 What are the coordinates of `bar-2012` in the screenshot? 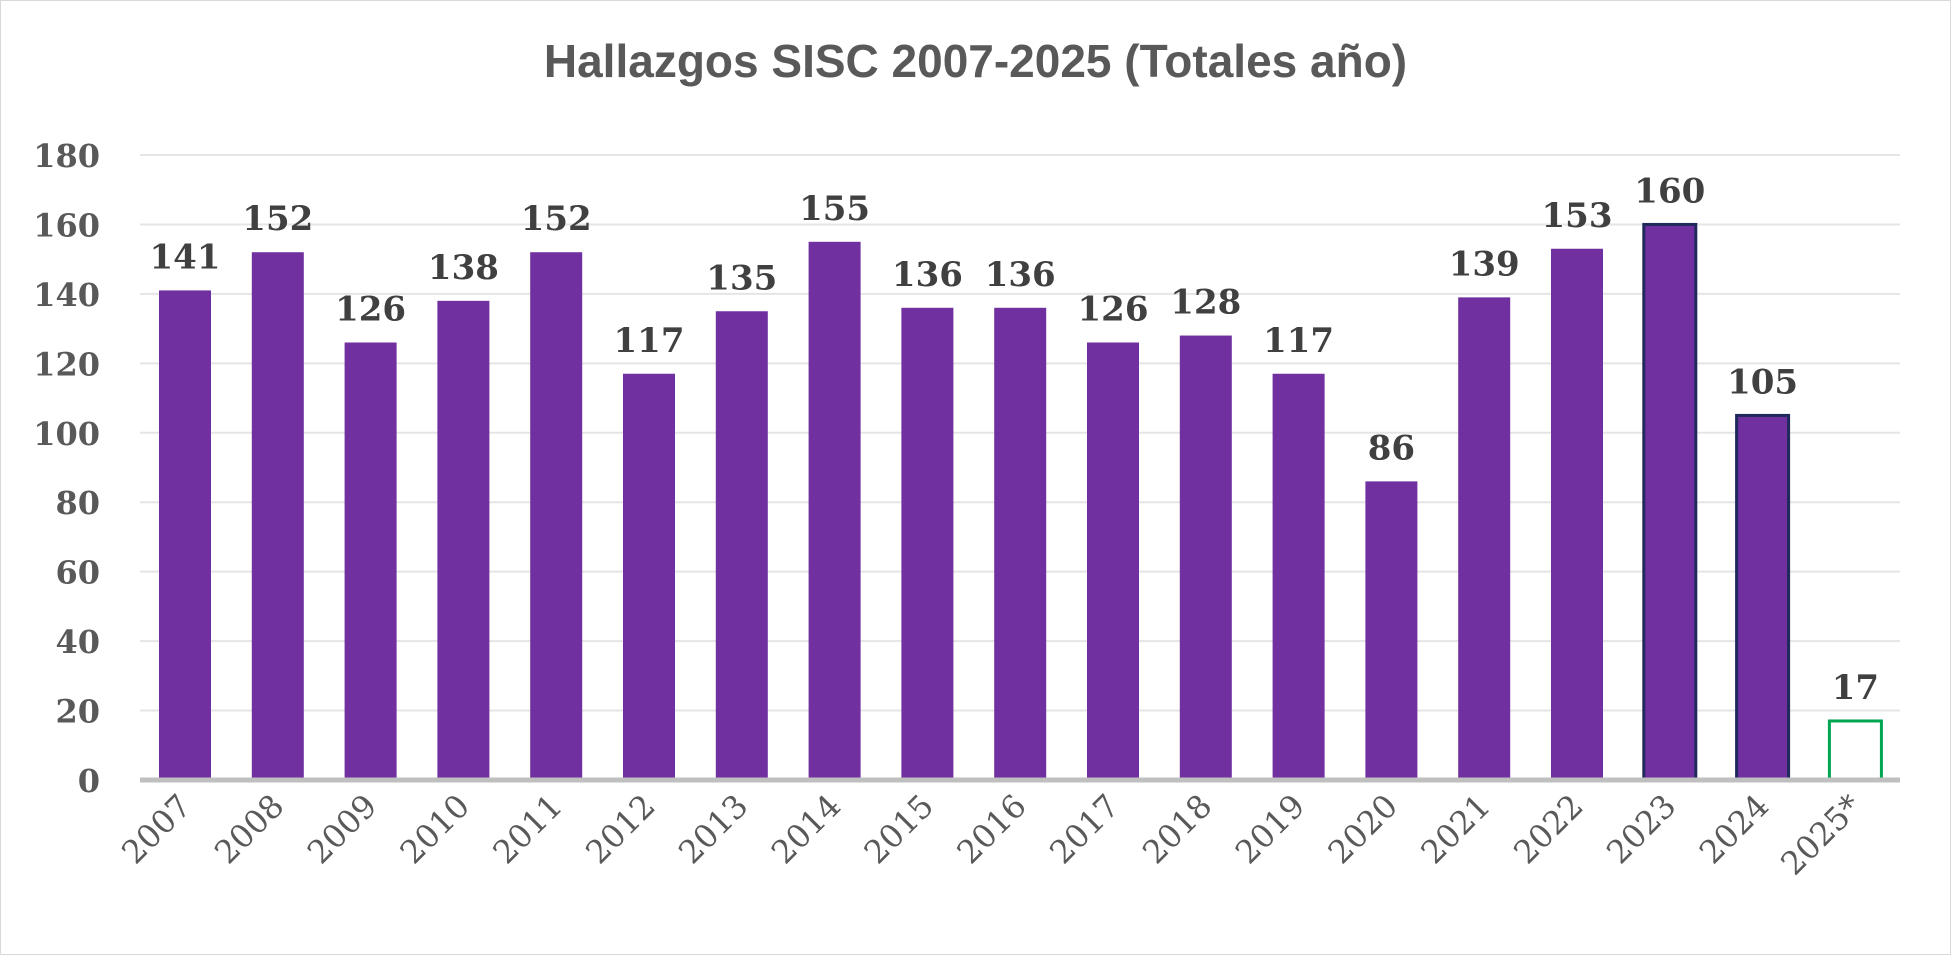 It's located at (649, 576).